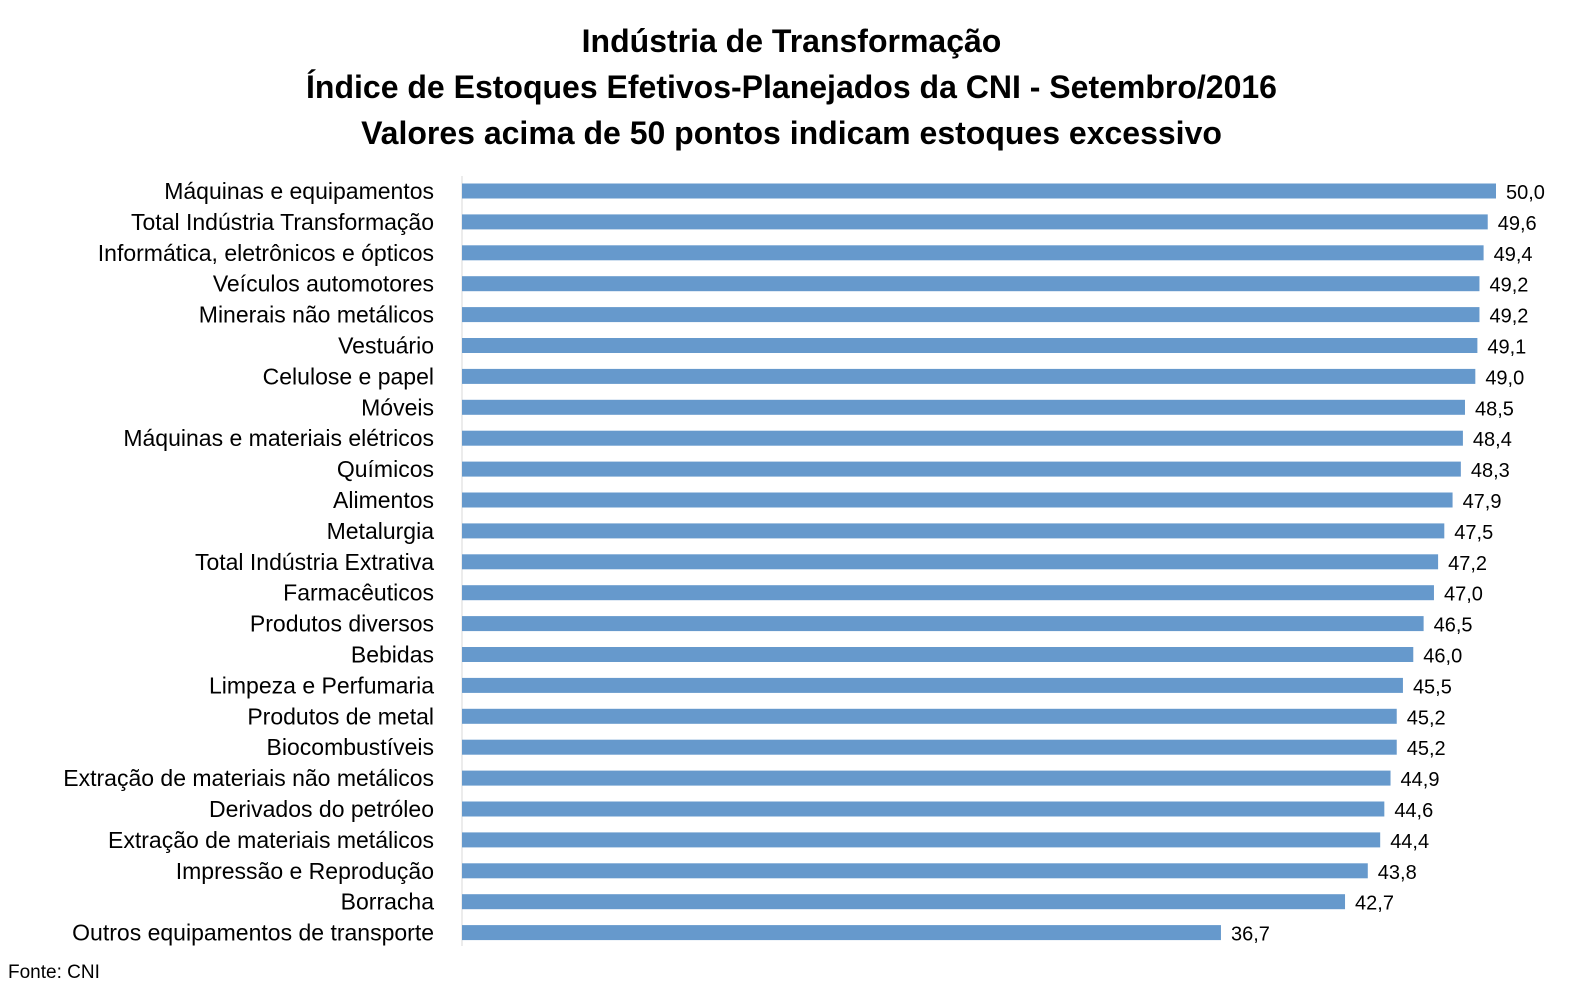 The height and width of the screenshot is (987, 1583). Describe the element at coordinates (266, 253) in the screenshot. I see `category-label: Informática, eletrônicos e ópticos` at that location.